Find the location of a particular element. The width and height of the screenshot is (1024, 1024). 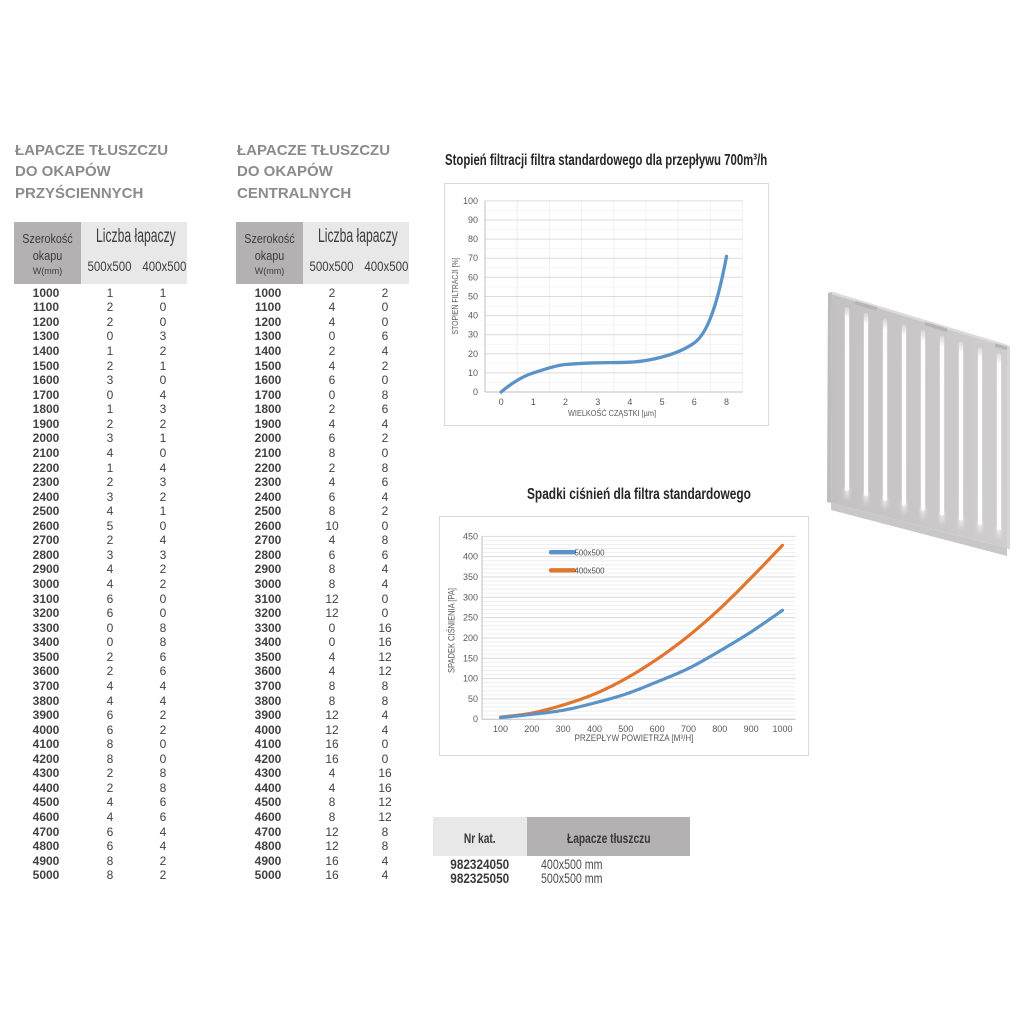

svg-text: SPADEK CIŚNIENIA [PA] is located at coordinates (451, 630).